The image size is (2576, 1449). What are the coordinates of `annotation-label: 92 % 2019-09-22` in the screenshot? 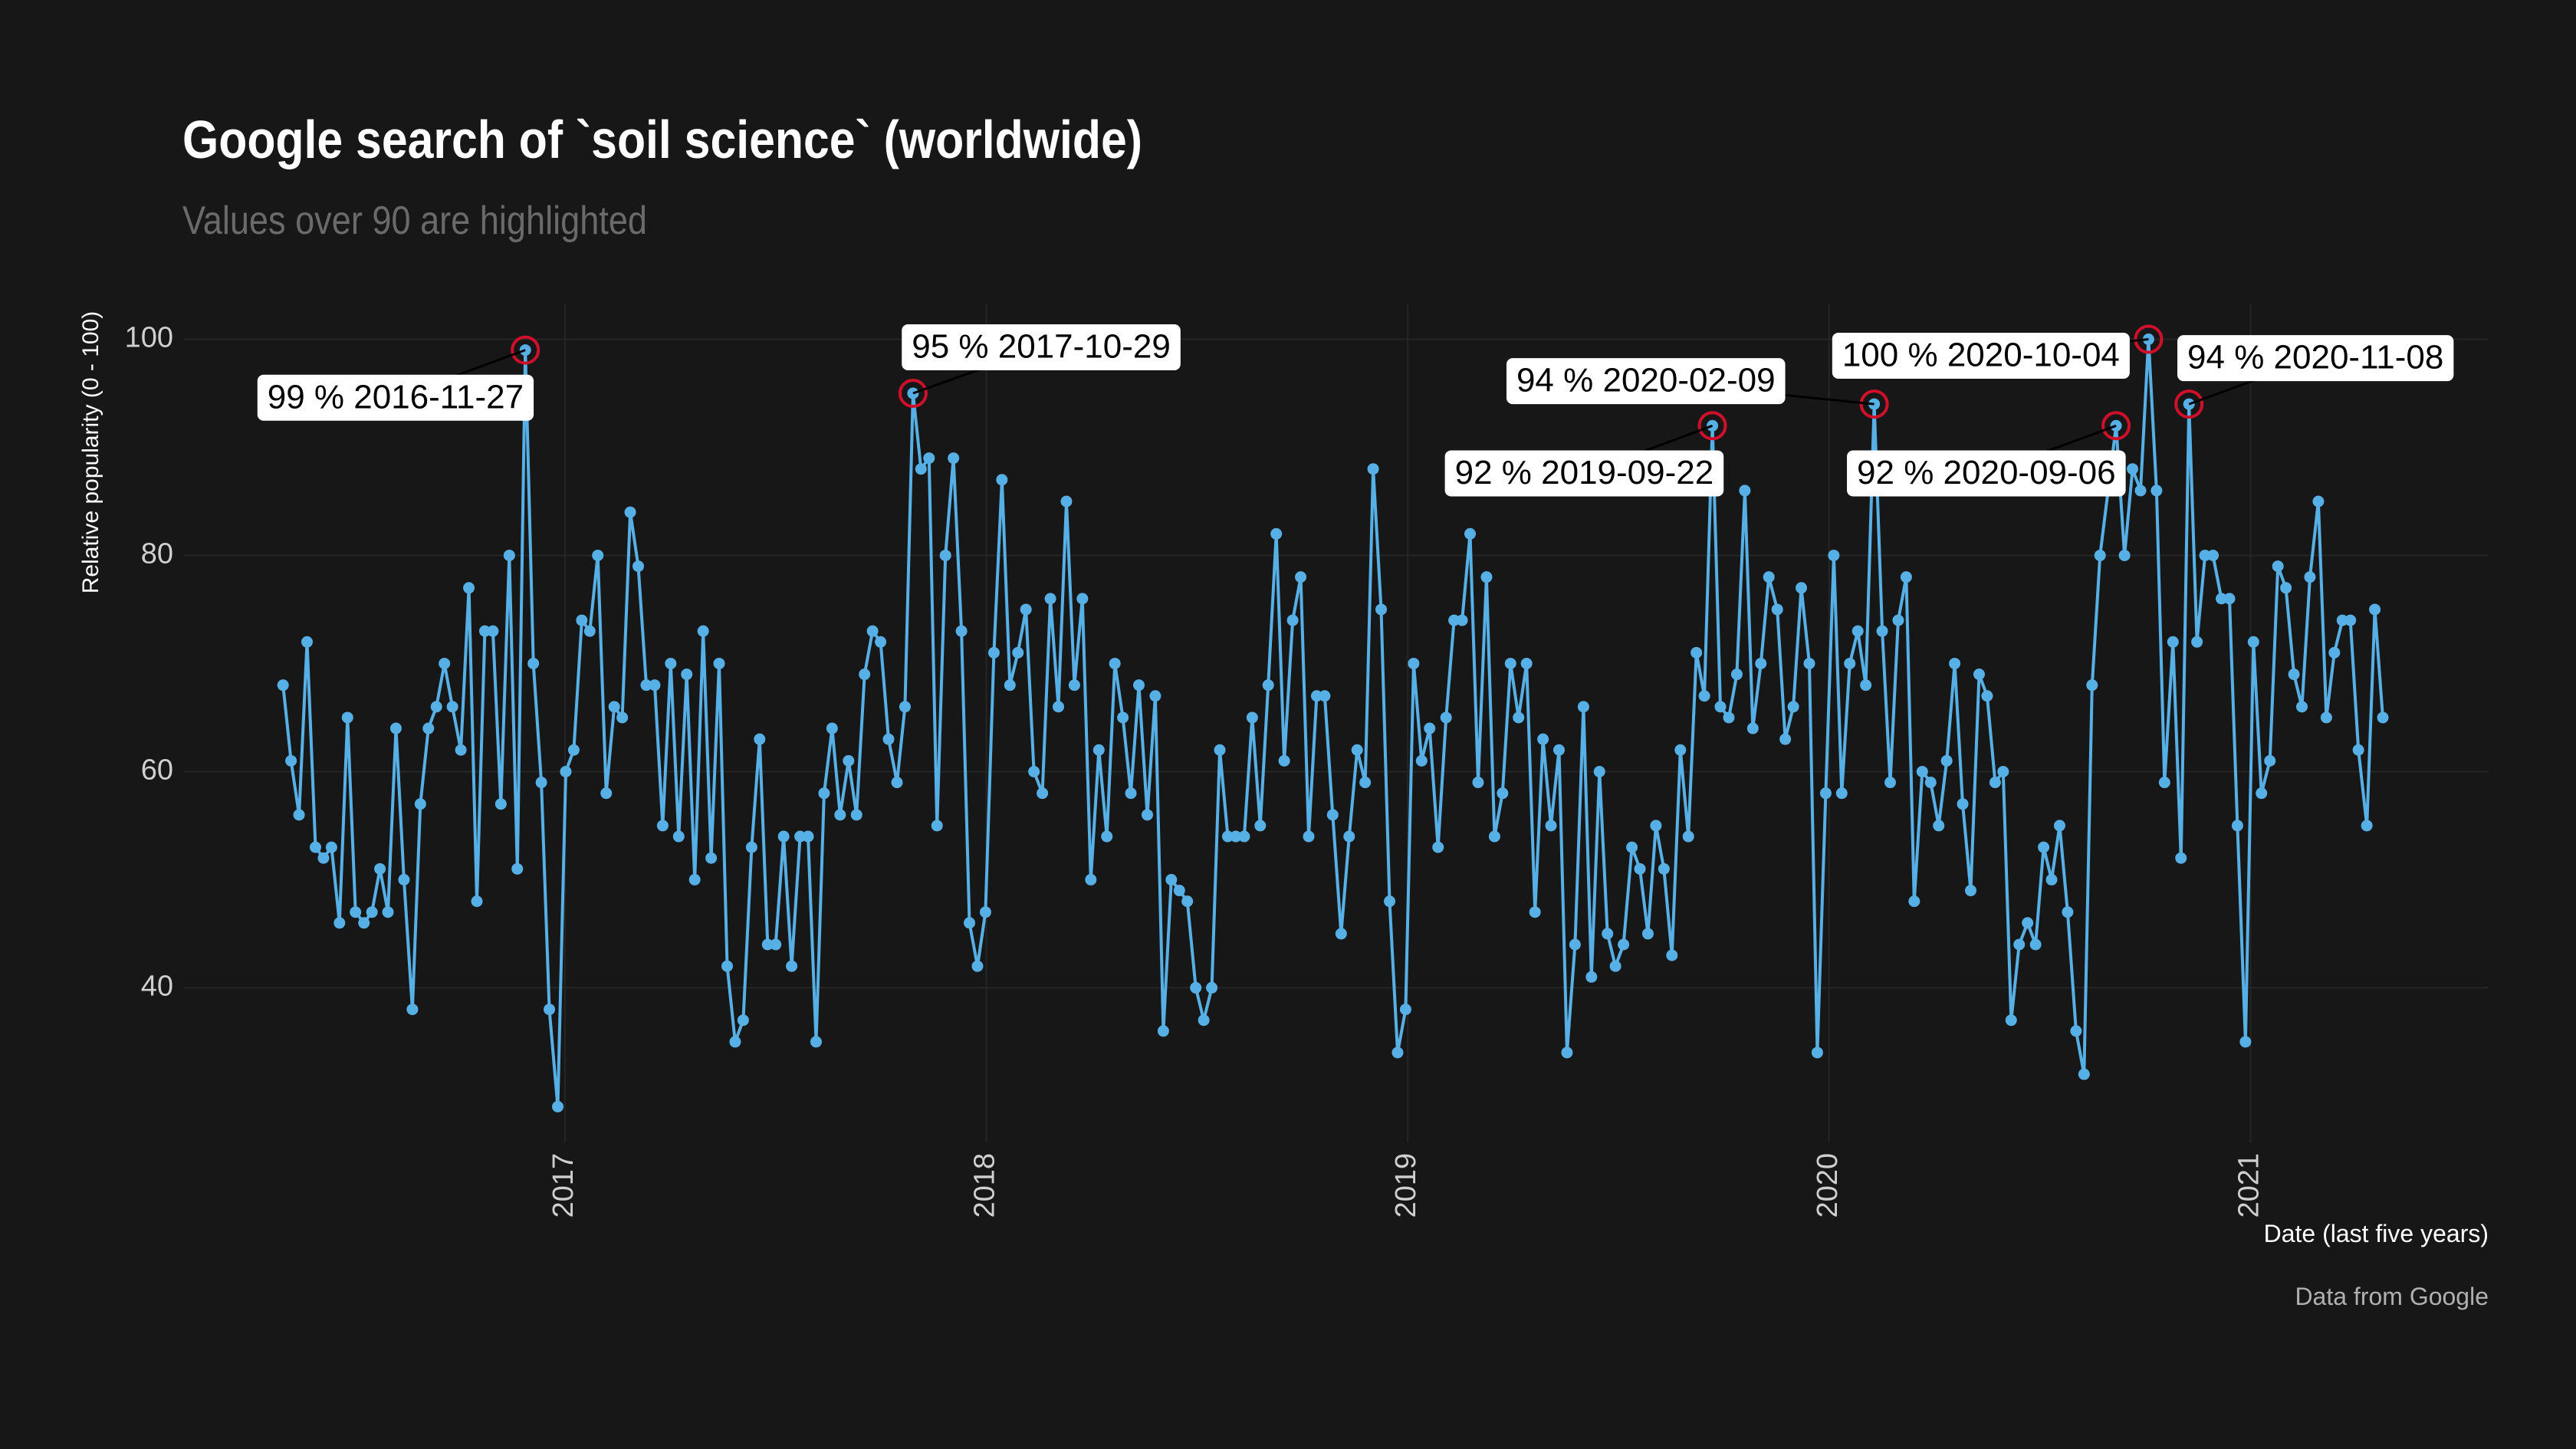 It's located at (1584, 473).